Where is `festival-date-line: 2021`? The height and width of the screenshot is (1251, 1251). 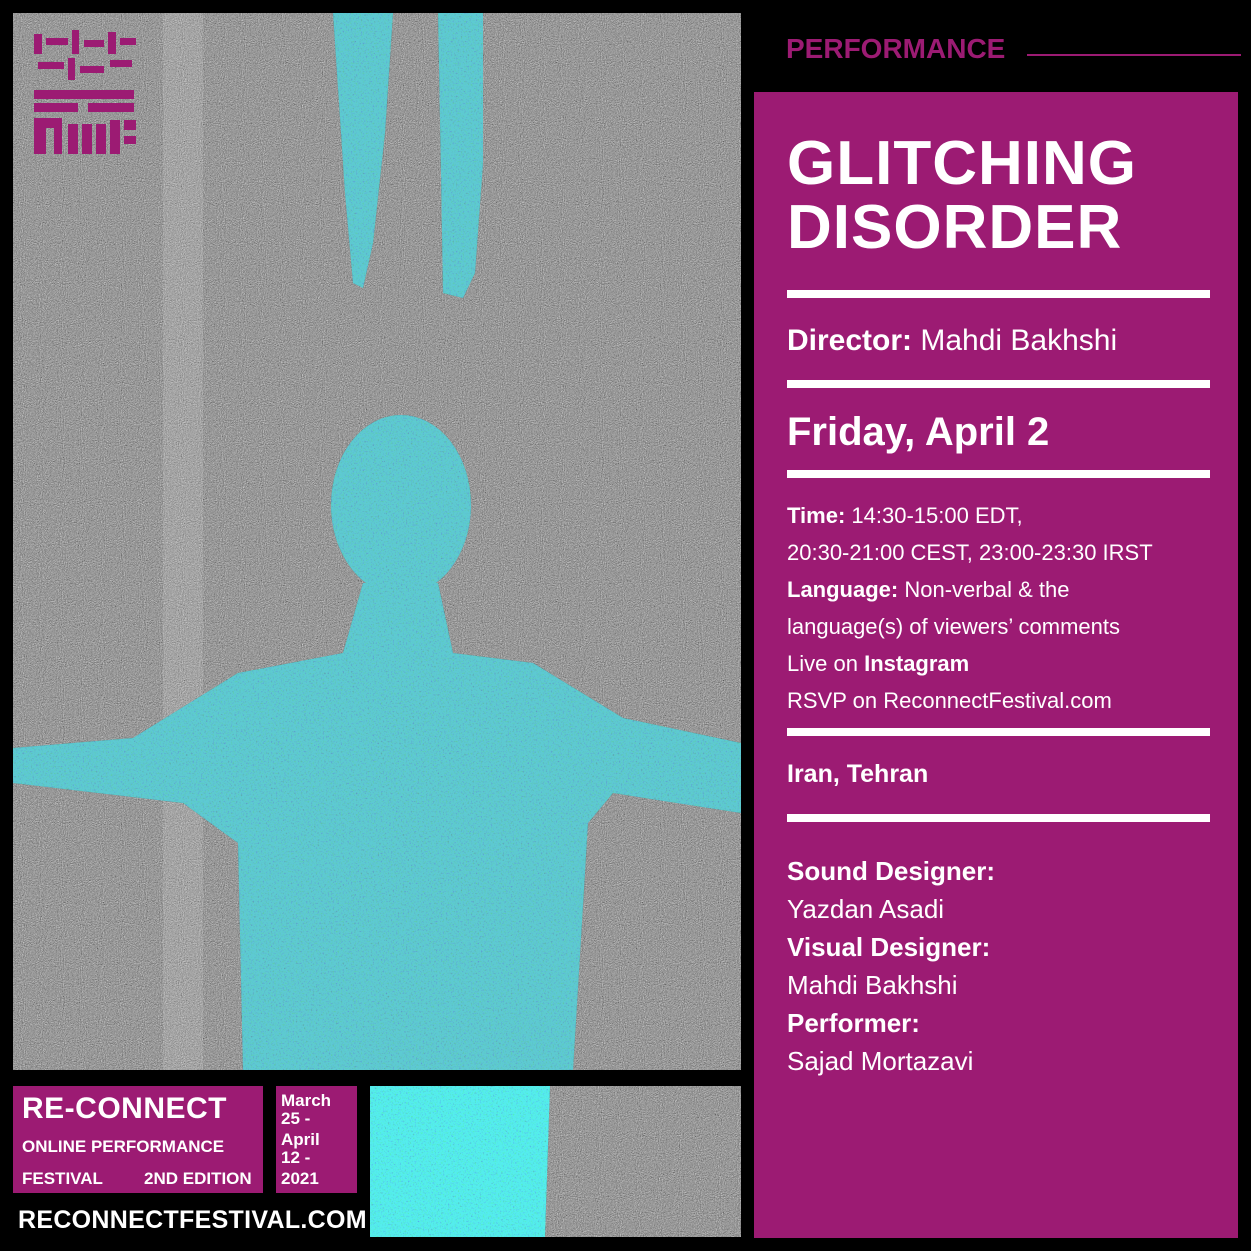
festival-date-line: 2021 is located at coordinates (300, 1178).